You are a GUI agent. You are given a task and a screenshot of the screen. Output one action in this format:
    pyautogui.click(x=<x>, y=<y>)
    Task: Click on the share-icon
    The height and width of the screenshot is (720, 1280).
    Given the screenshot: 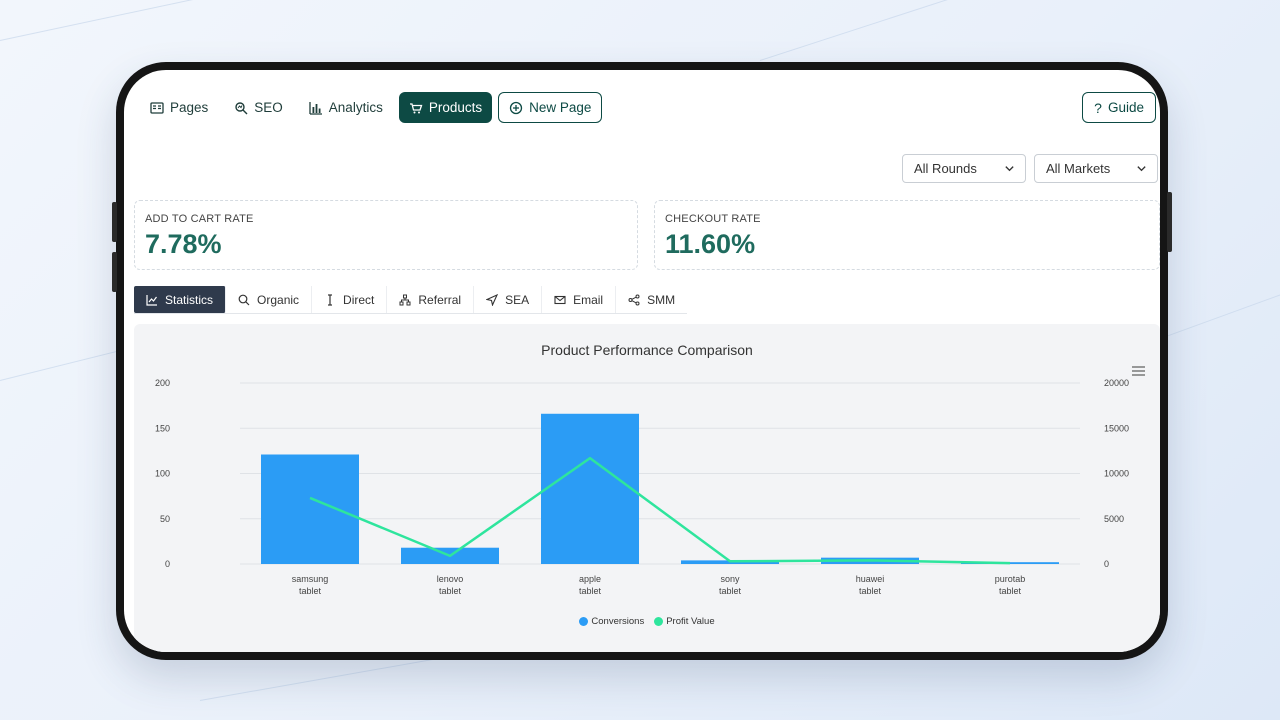 What is the action you would take?
    pyautogui.click(x=634, y=299)
    